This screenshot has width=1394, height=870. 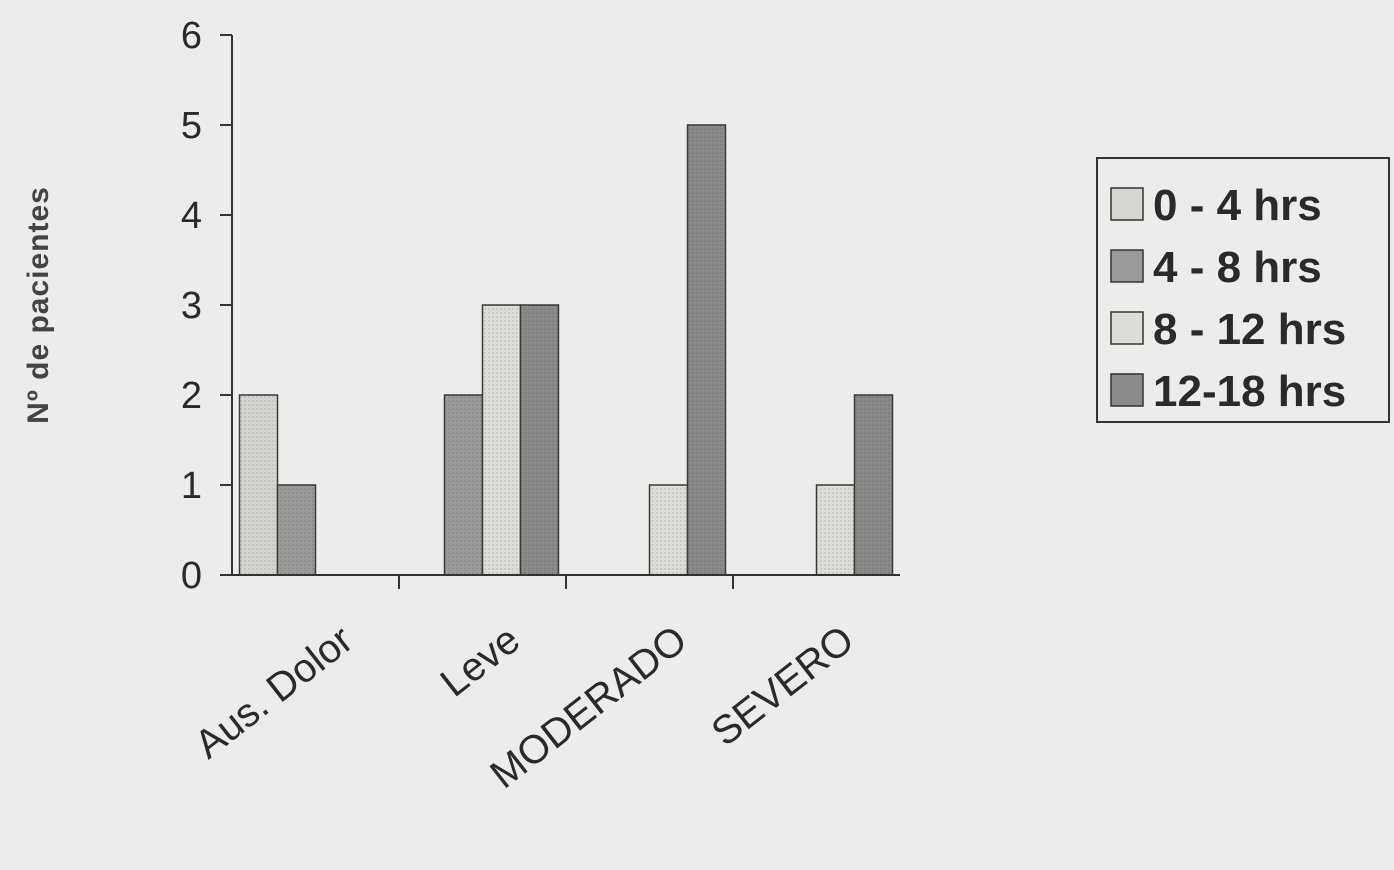 What do you see at coordinates (191, 486) in the screenshot?
I see `y-tick-label: 1` at bounding box center [191, 486].